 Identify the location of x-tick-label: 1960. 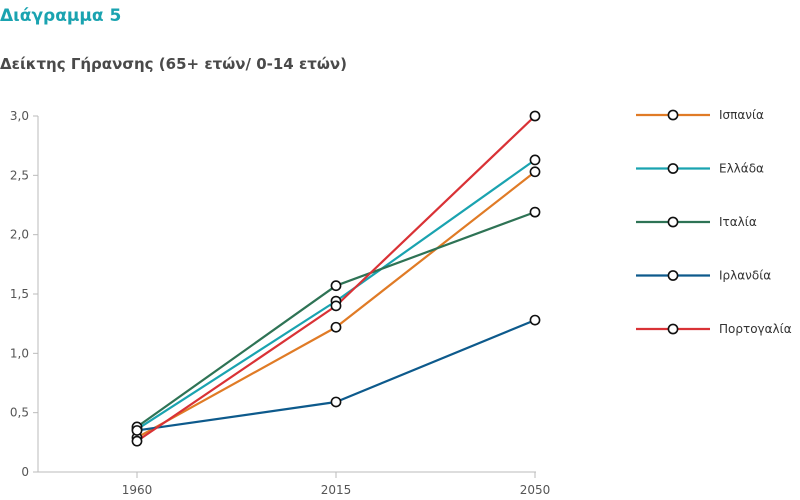
(137, 490).